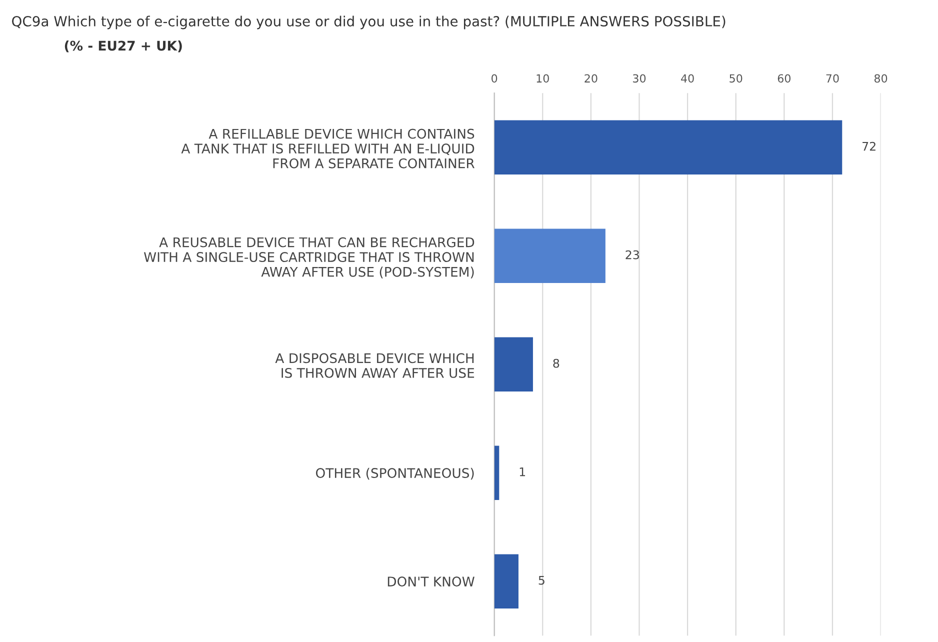 The width and height of the screenshot is (938, 642). Describe the element at coordinates (327, 148) in the screenshot. I see `y-tick-label: A REFILLABLE DEVICE WHICH CONTAINS A TANK THAT IS REFILLED WITH AN E-LIQUID FROM A SEPARATE CONTAINER` at that location.